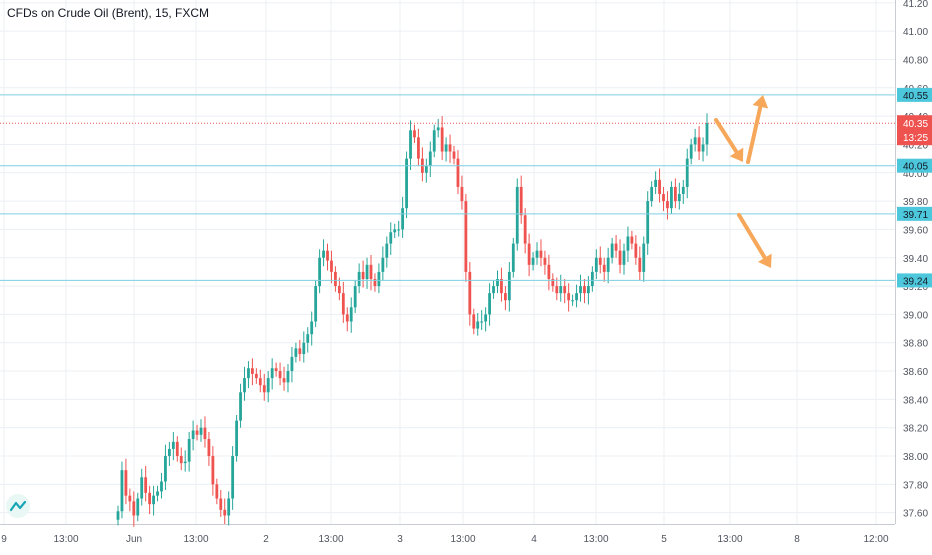  I want to click on tradingview-logo-icon, so click(18, 506).